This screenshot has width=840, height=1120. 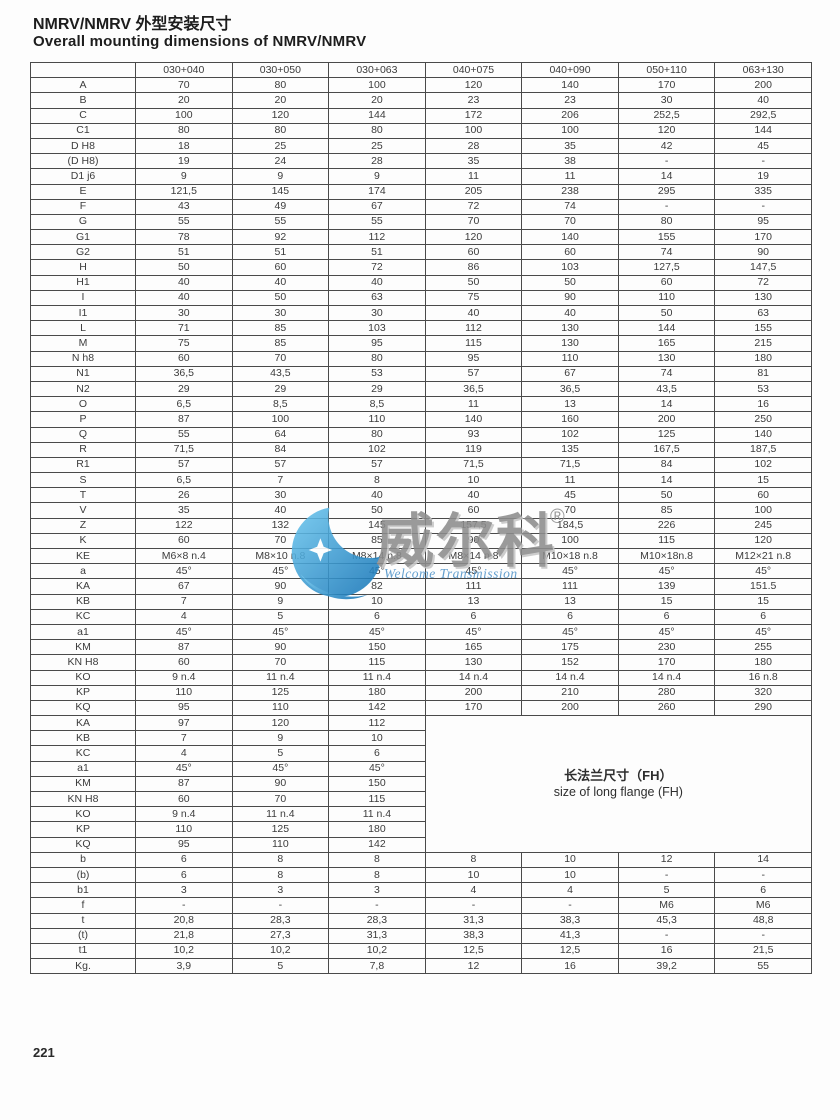 I want to click on value-cell: 12,5, so click(x=570, y=951).